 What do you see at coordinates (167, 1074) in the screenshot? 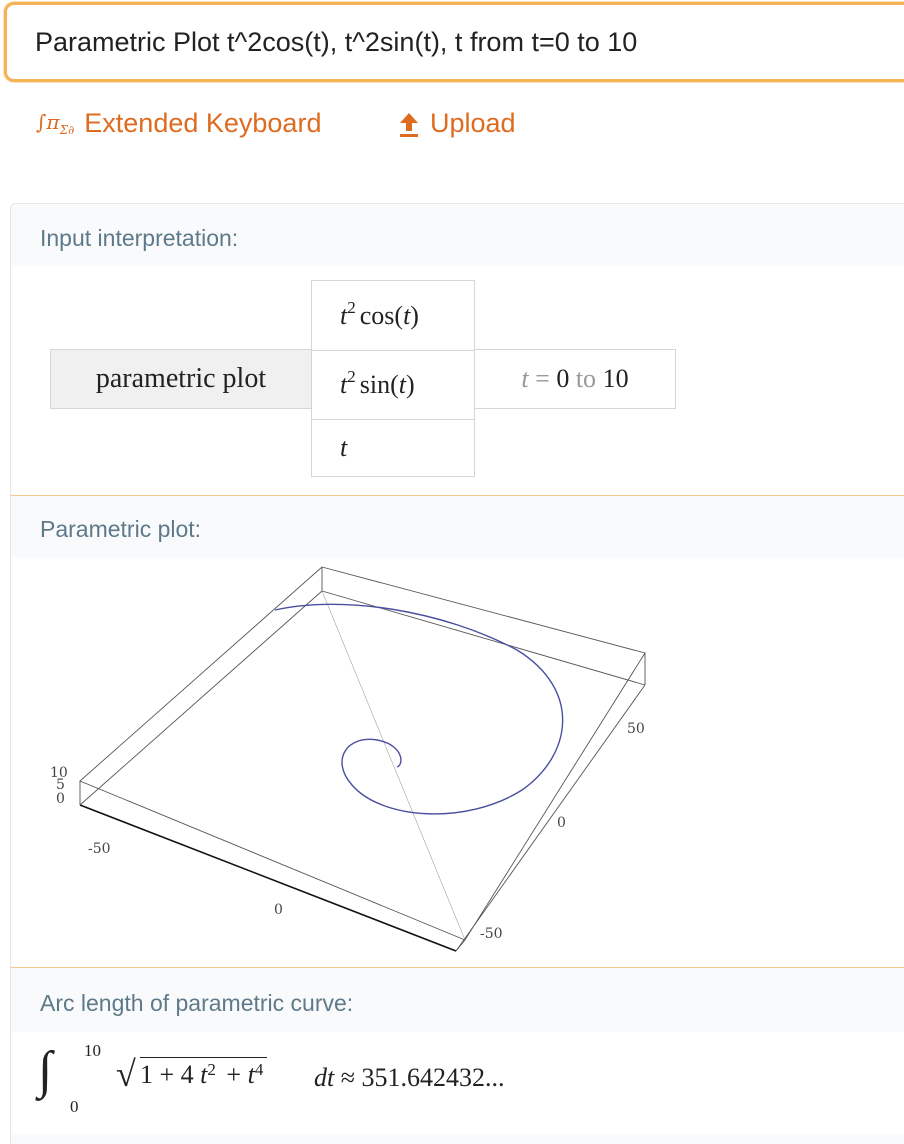
I see `radicand-part-a: 1 + 4` at bounding box center [167, 1074].